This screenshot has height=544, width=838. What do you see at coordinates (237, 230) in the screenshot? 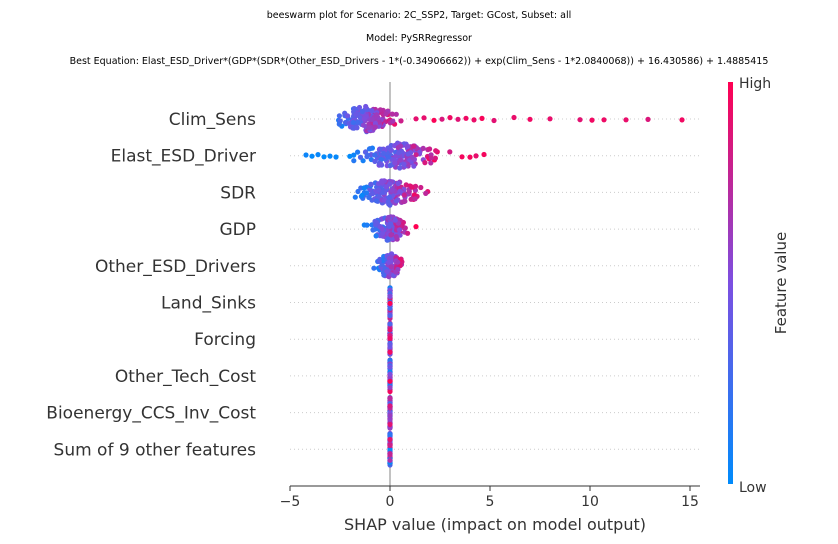
I see `feature-label: GDP` at bounding box center [237, 230].